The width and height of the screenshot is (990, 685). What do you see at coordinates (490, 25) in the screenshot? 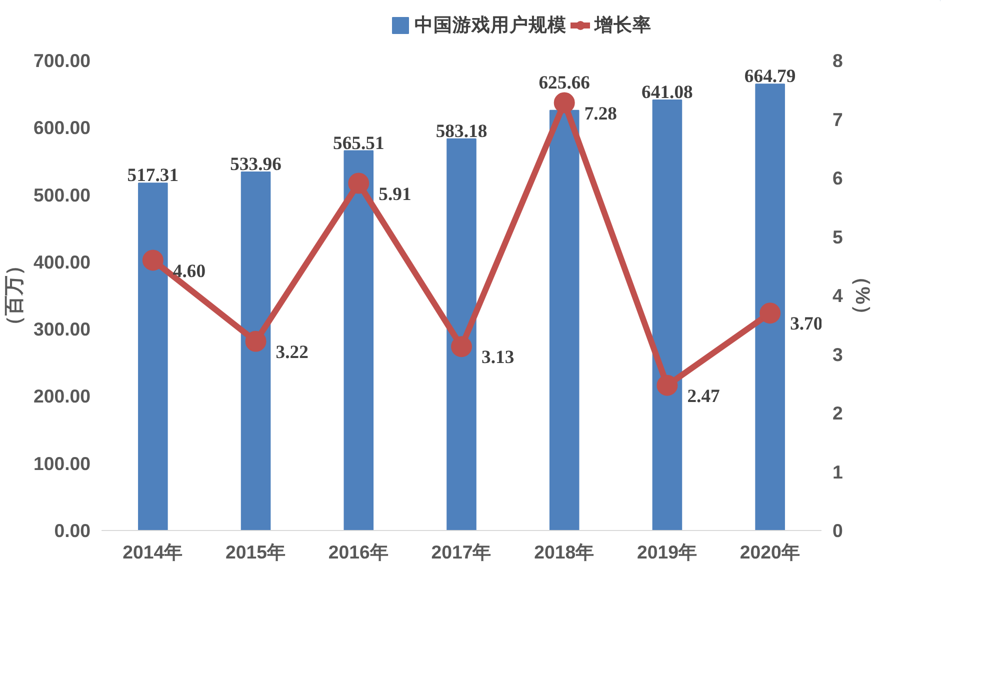
I see `legend-label: 中国游戏用户规模` at bounding box center [490, 25].